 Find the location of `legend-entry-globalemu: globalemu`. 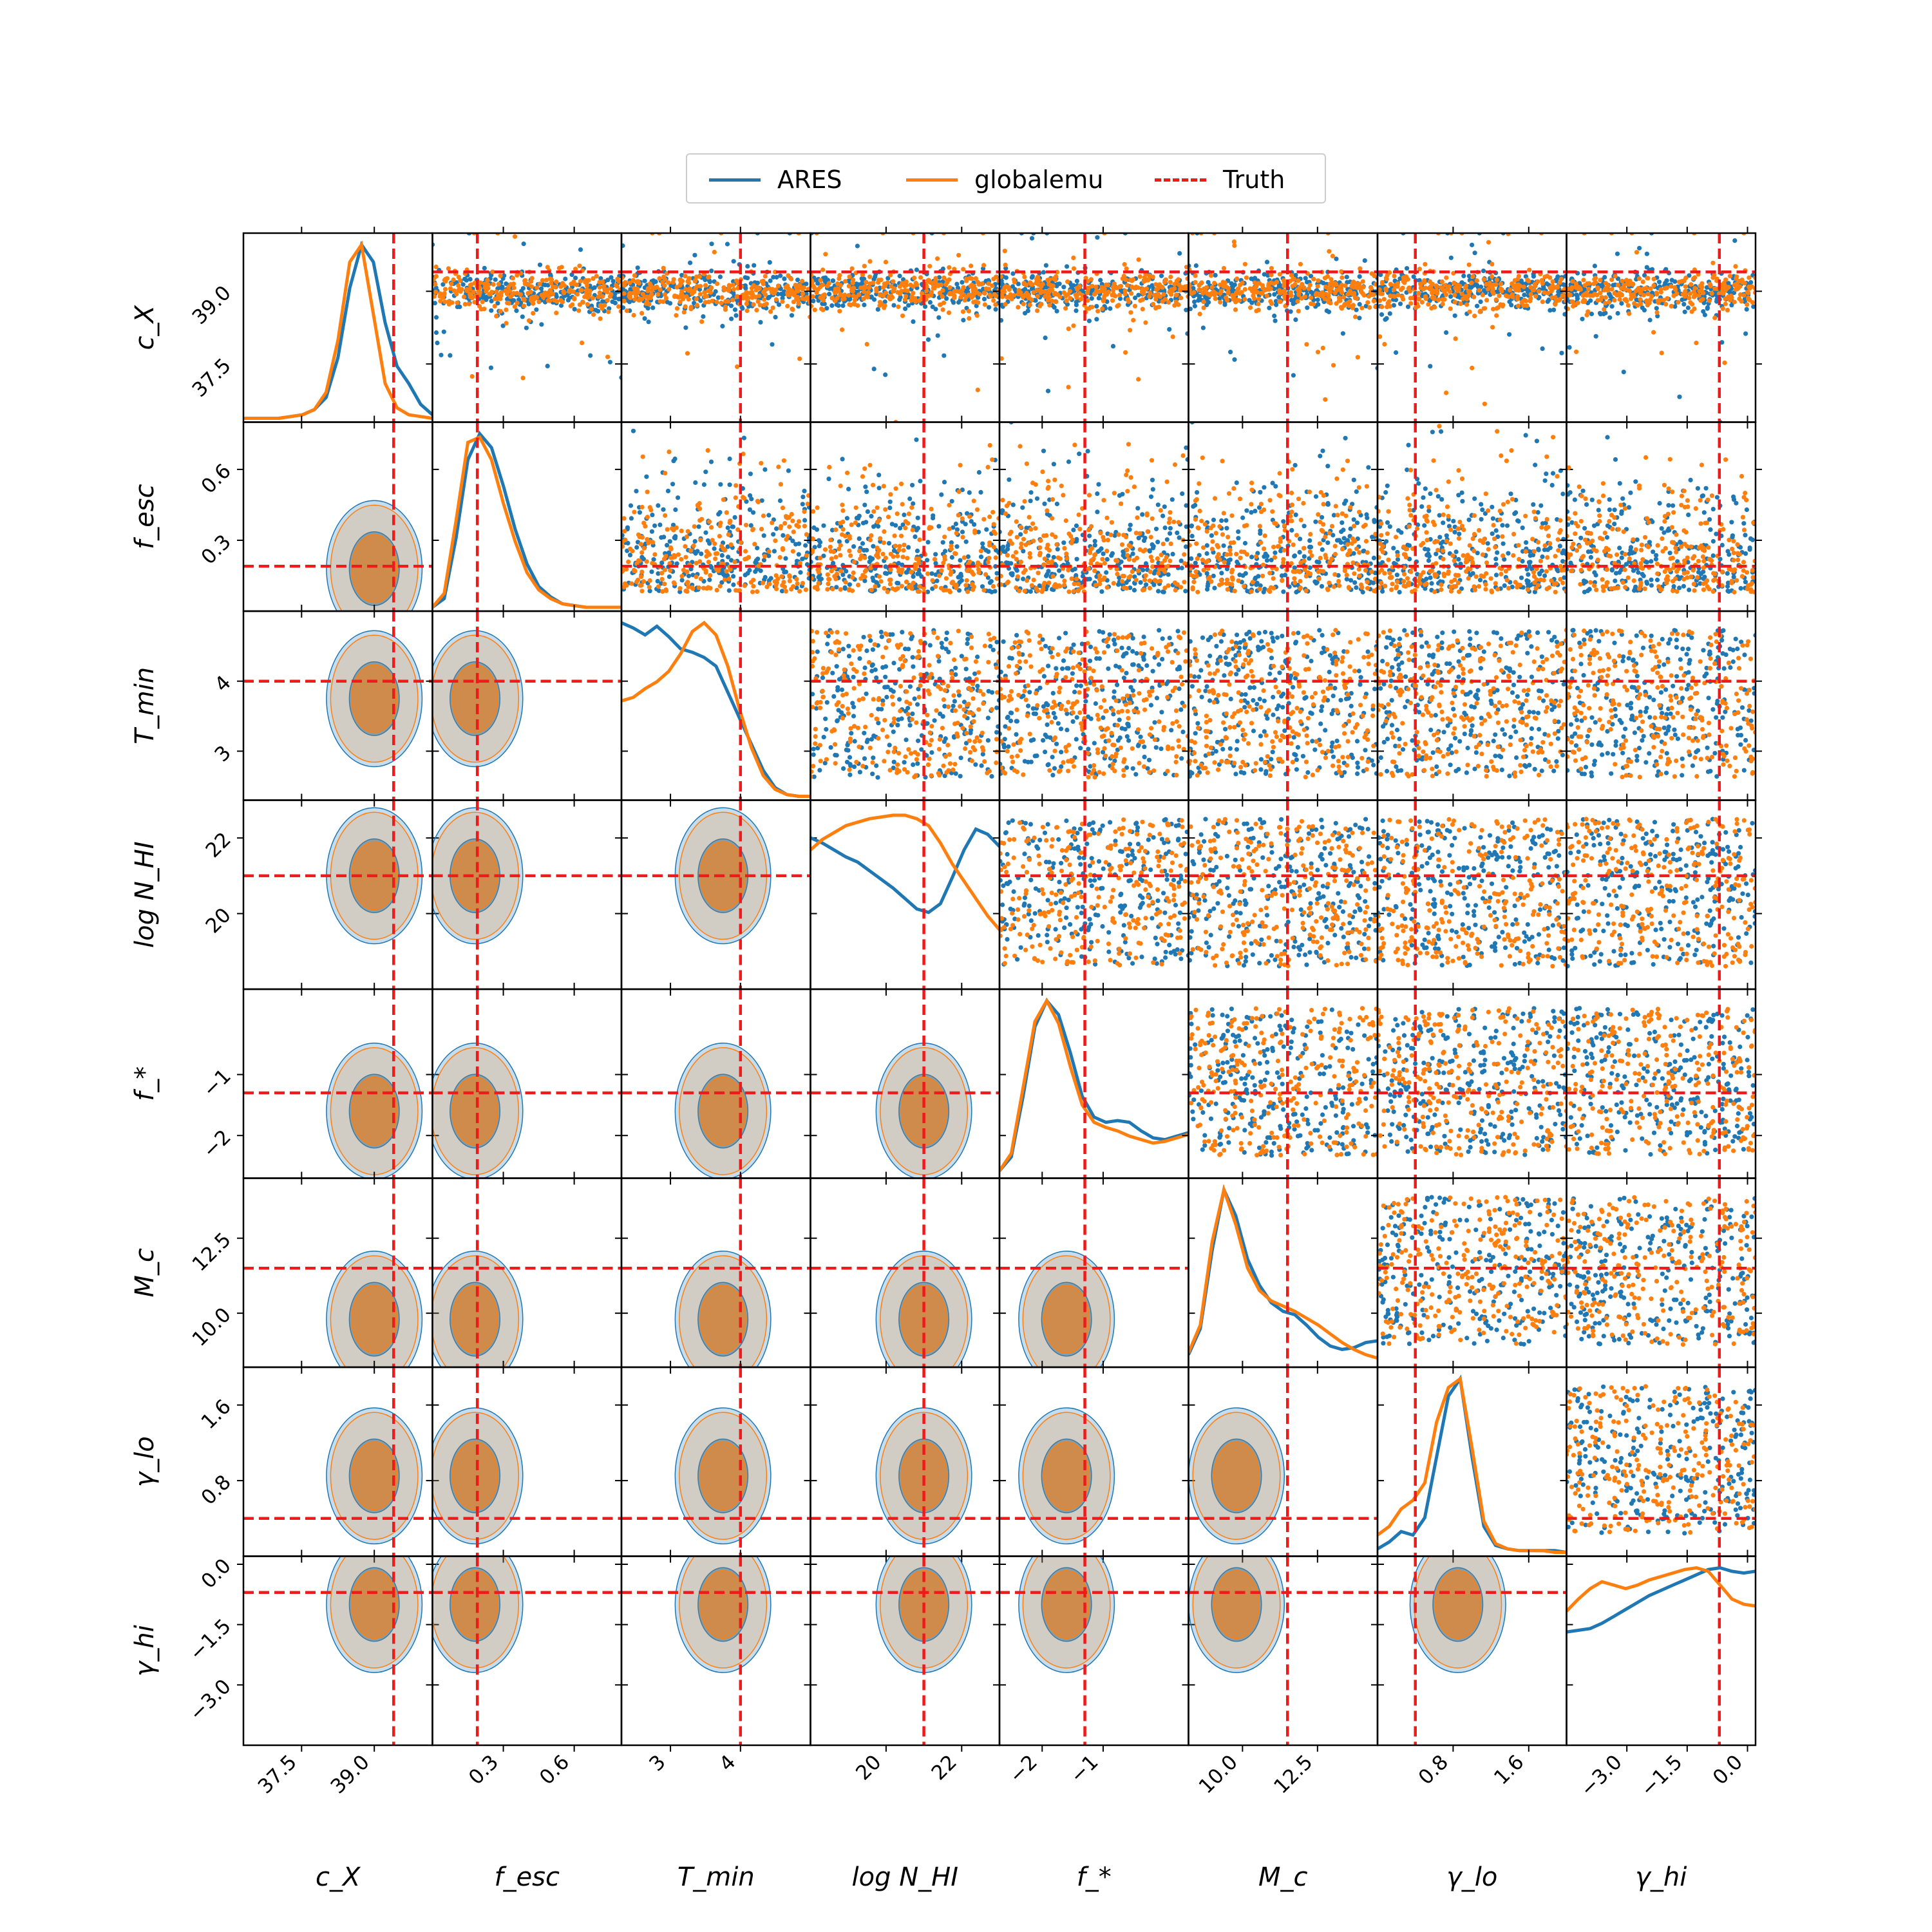

legend-entry-globalemu: globalemu is located at coordinates (1005, 180).